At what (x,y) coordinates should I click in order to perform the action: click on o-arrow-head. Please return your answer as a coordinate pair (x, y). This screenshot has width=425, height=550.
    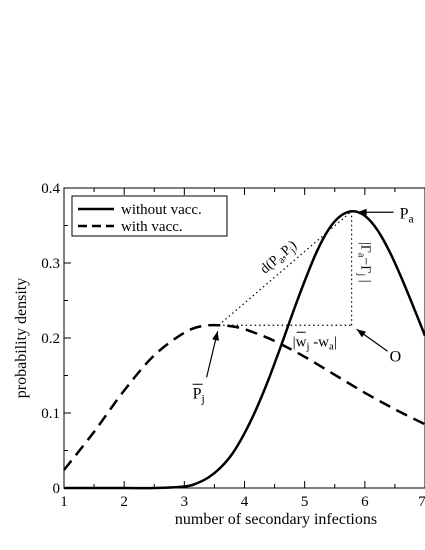
    Looking at the image, I should click on (361, 333).